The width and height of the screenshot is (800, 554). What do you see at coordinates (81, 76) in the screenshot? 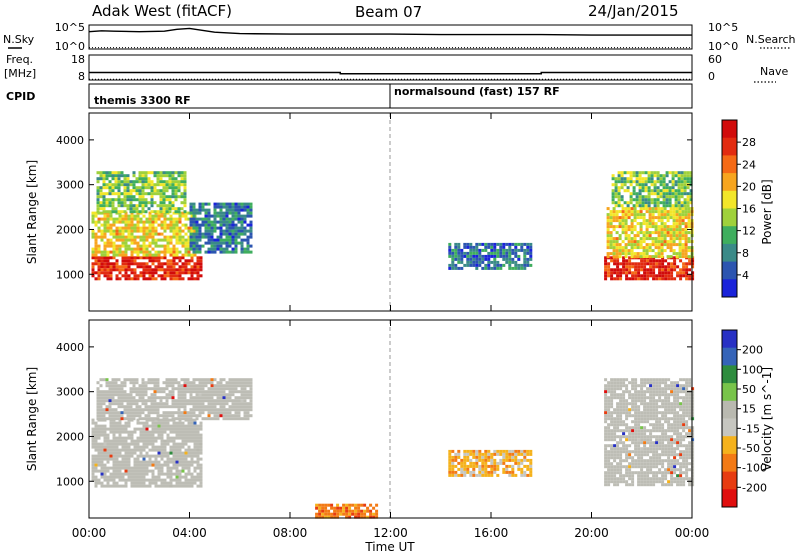
I see `freq-left-tick-bottom: 8` at bounding box center [81, 76].